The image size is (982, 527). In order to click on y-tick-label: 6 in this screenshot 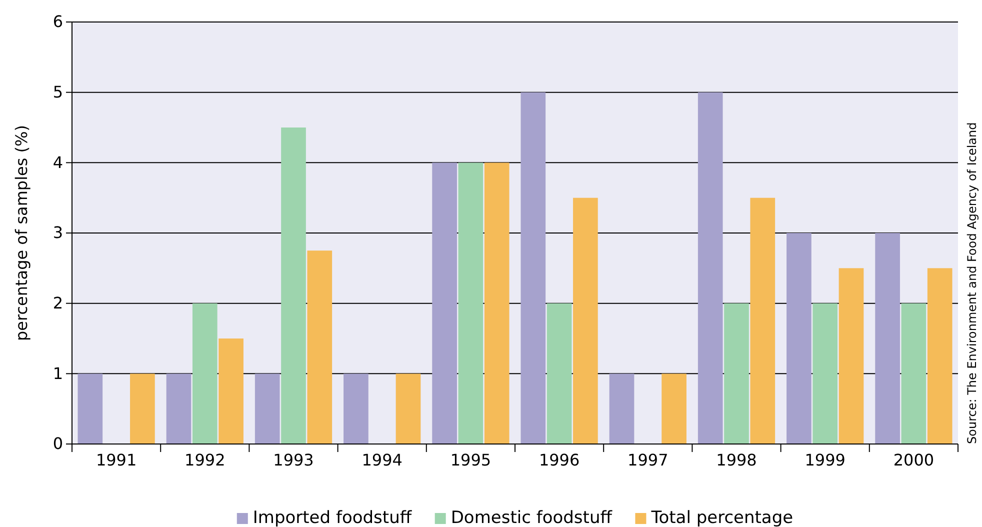, I will do `click(57, 22)`.